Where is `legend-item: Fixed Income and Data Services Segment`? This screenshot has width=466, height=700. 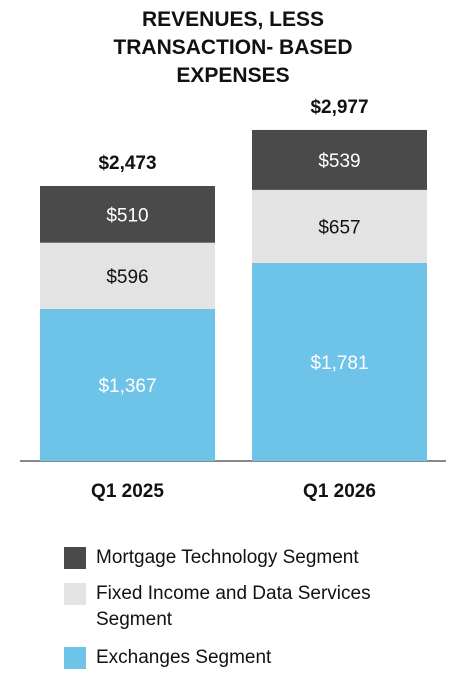 legend-item: Fixed Income and Data Services Segment is located at coordinates (240, 607).